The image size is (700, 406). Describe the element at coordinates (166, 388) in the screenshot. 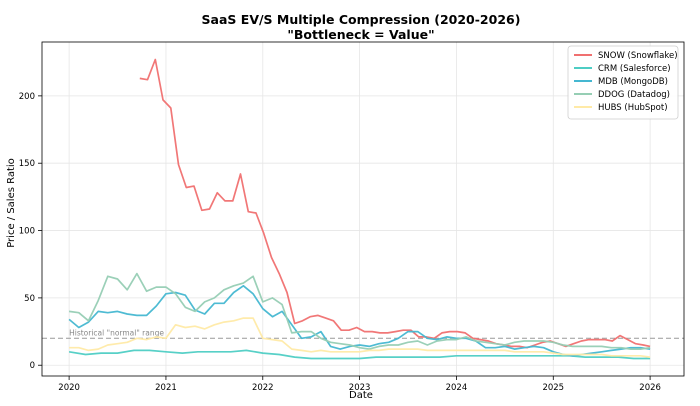

I see `x-tick-label: 2021` at that location.